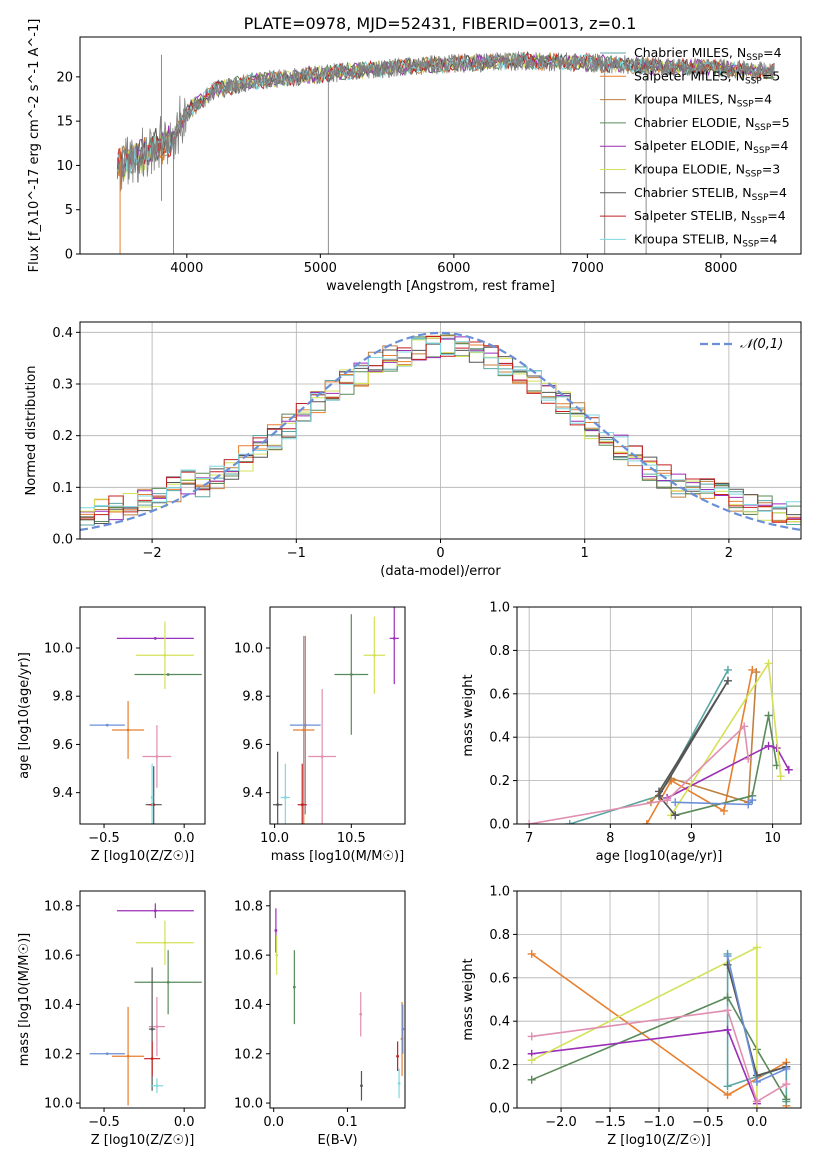 Image resolution: width=819 pixels, height=1170 pixels. Describe the element at coordinates (707, 77) in the screenshot. I see `legend-entry: Salpeter MILES, NSSP=5` at that location.